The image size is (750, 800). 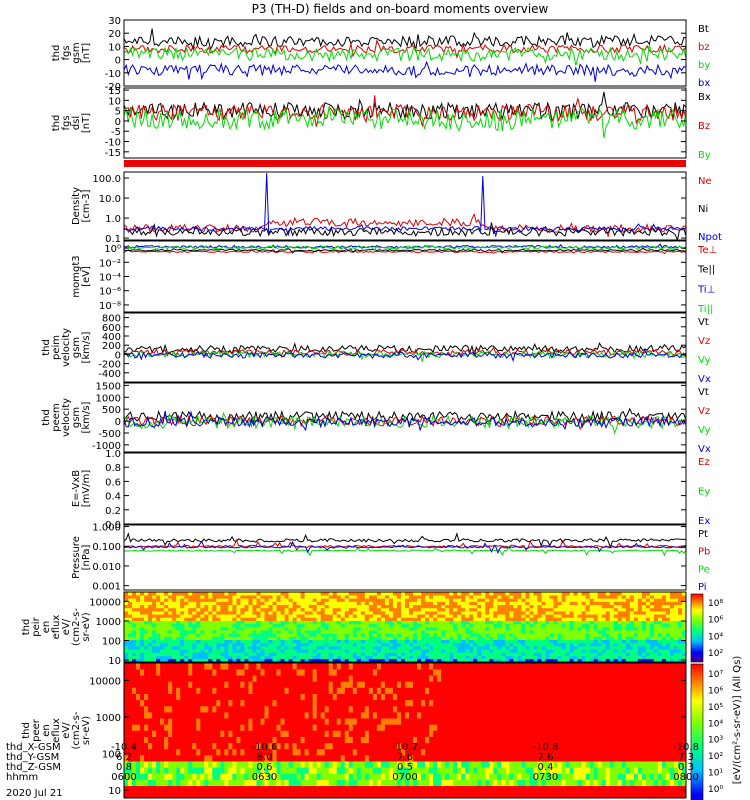 I want to click on y-tick-label: 1.0, so click(x=113, y=454).